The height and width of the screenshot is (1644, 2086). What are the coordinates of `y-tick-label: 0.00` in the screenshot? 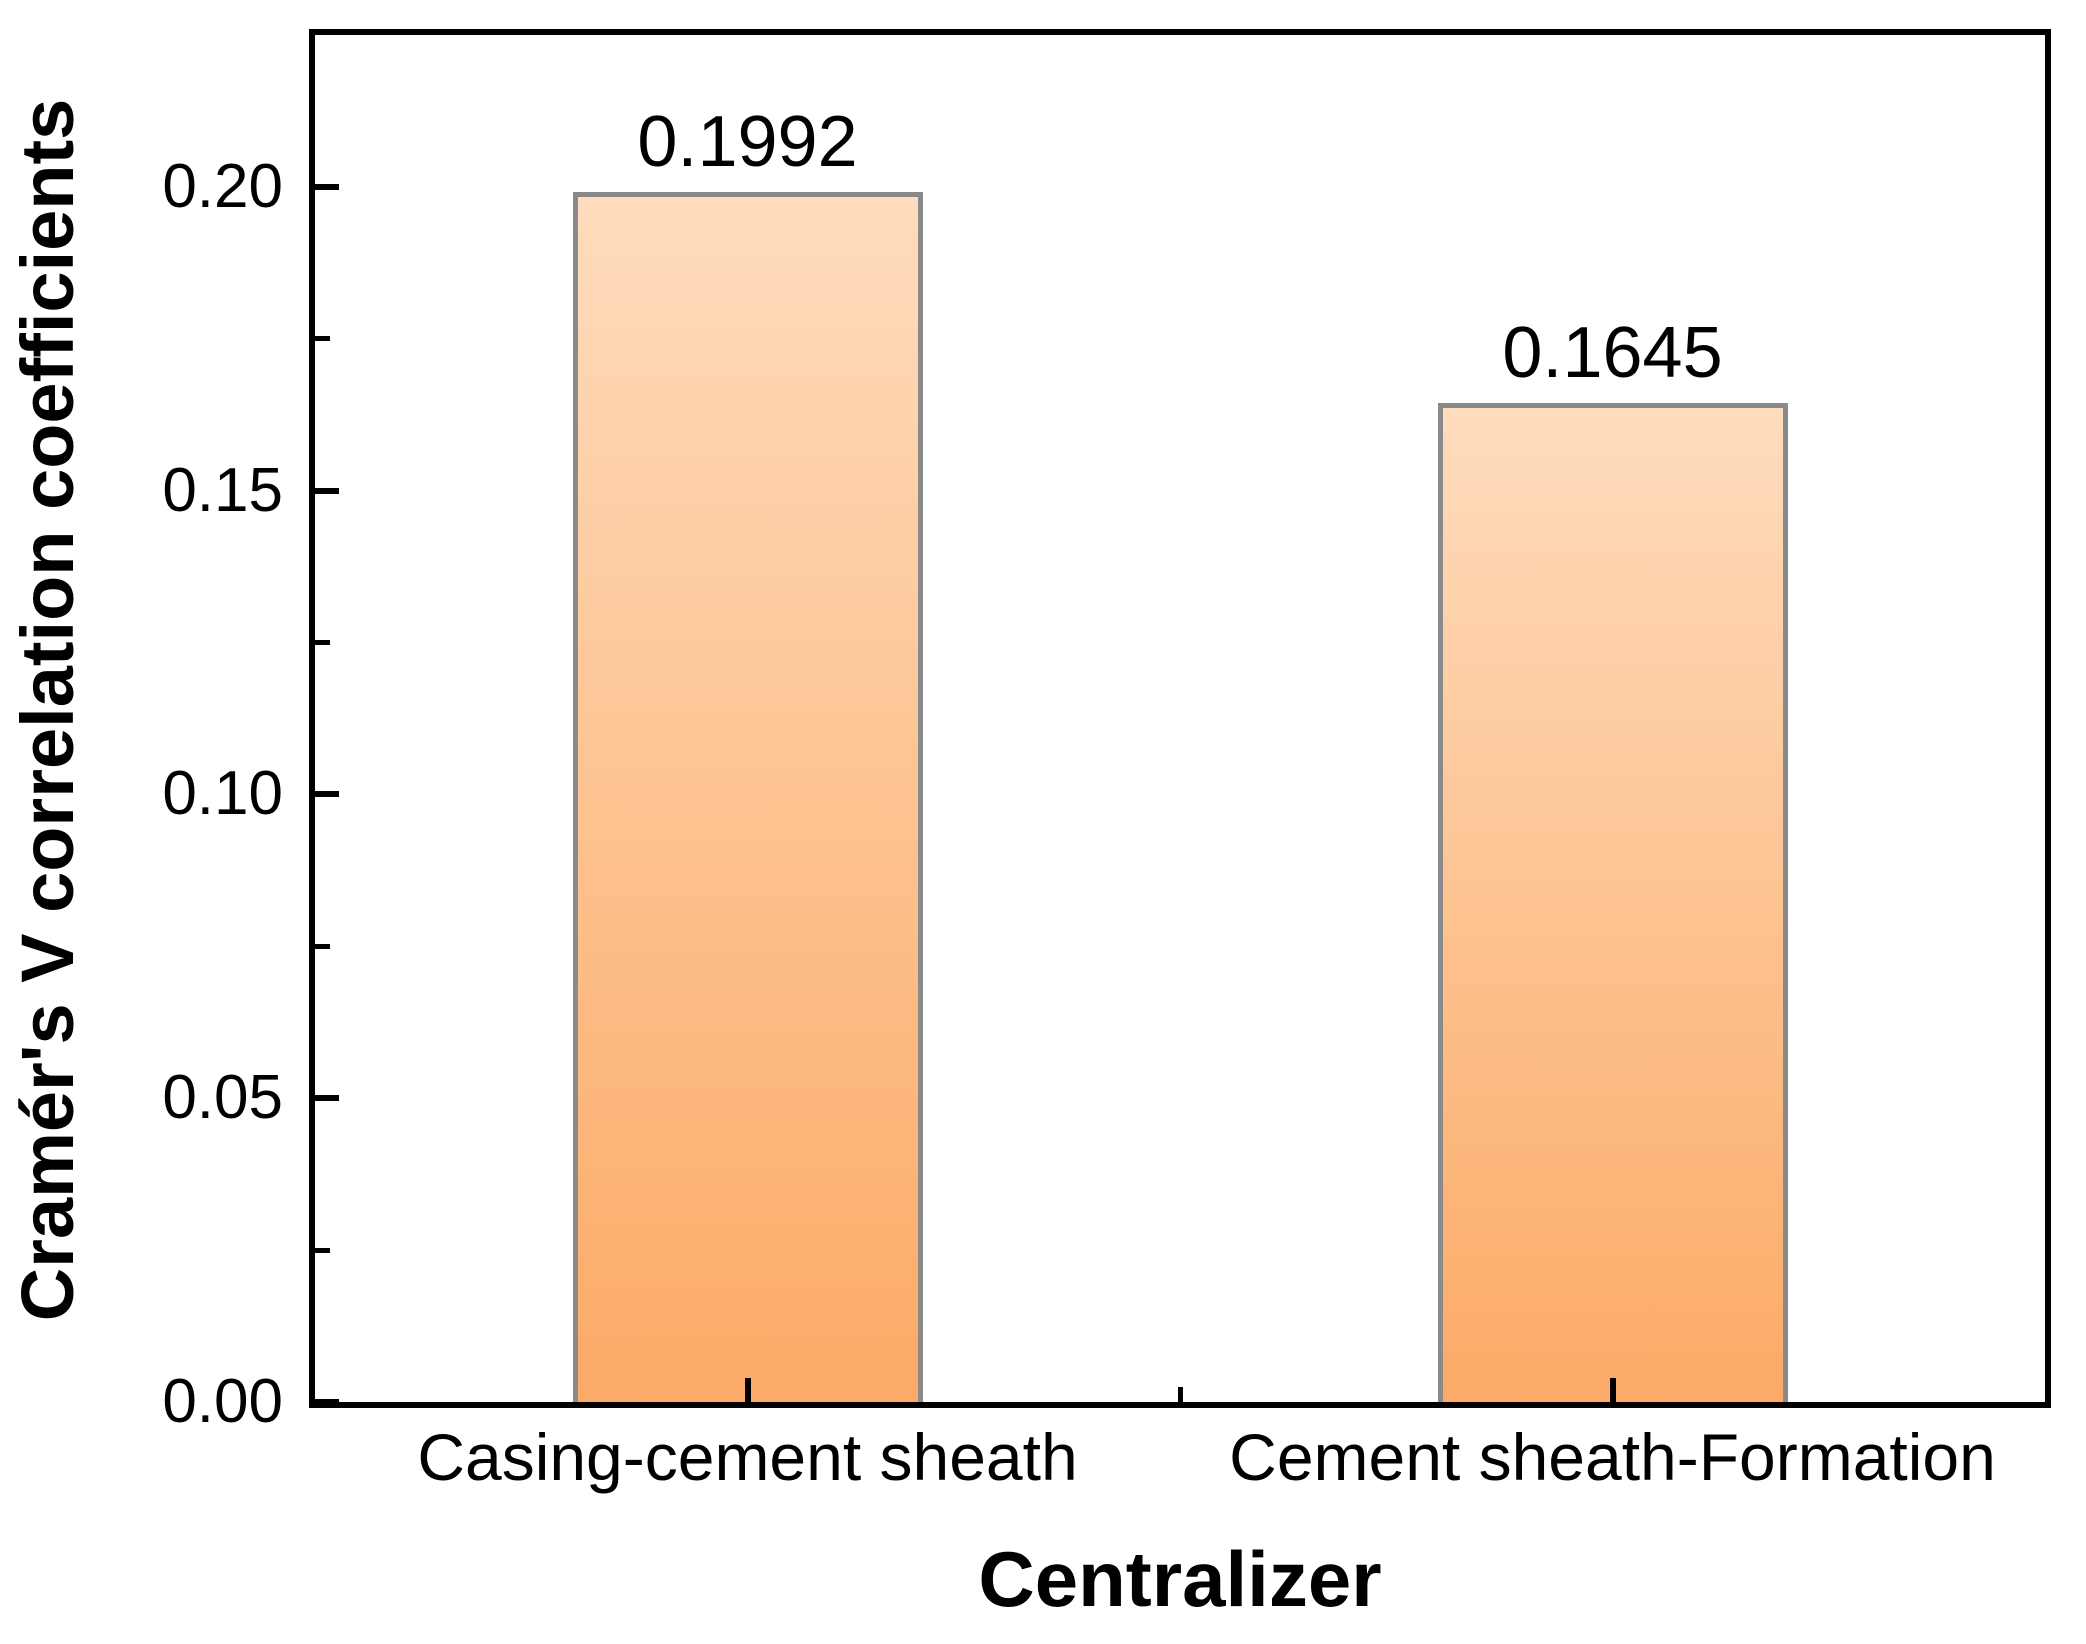 It's located at (222, 1401).